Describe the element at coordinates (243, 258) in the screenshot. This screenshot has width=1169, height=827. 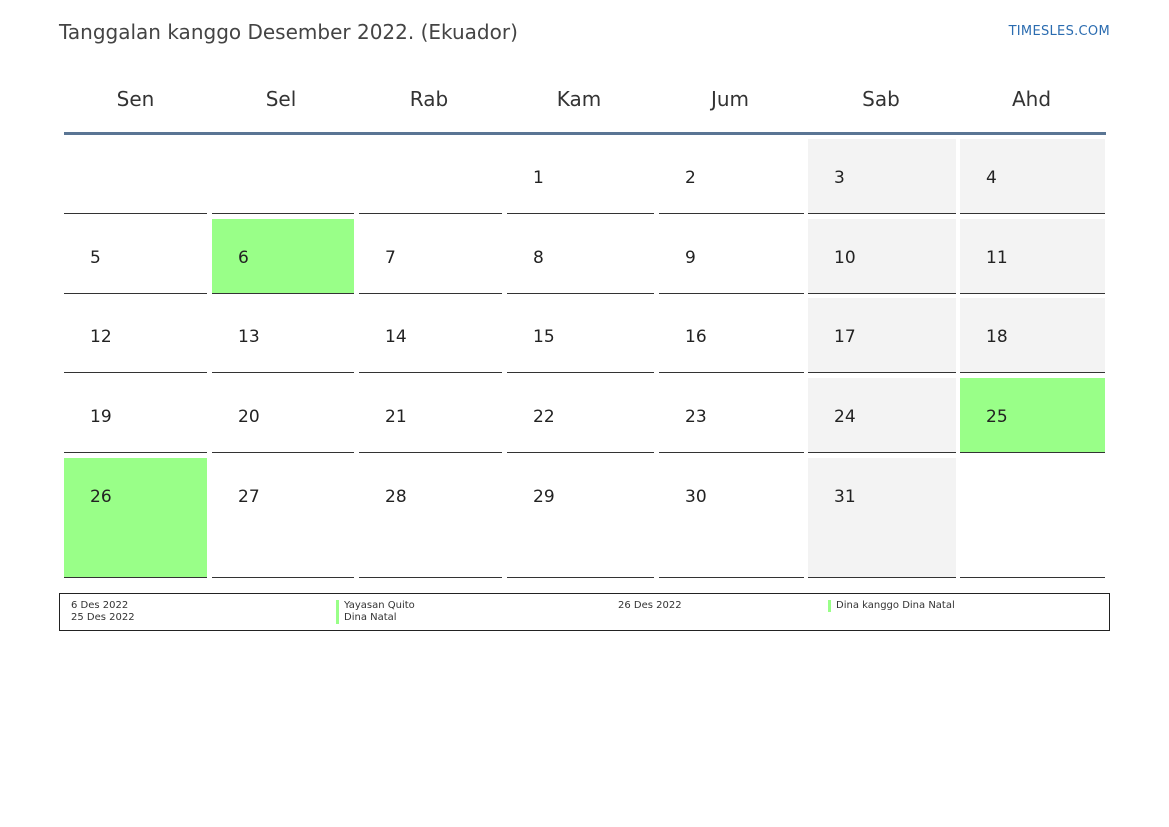
I see `day-number: 6` at that location.